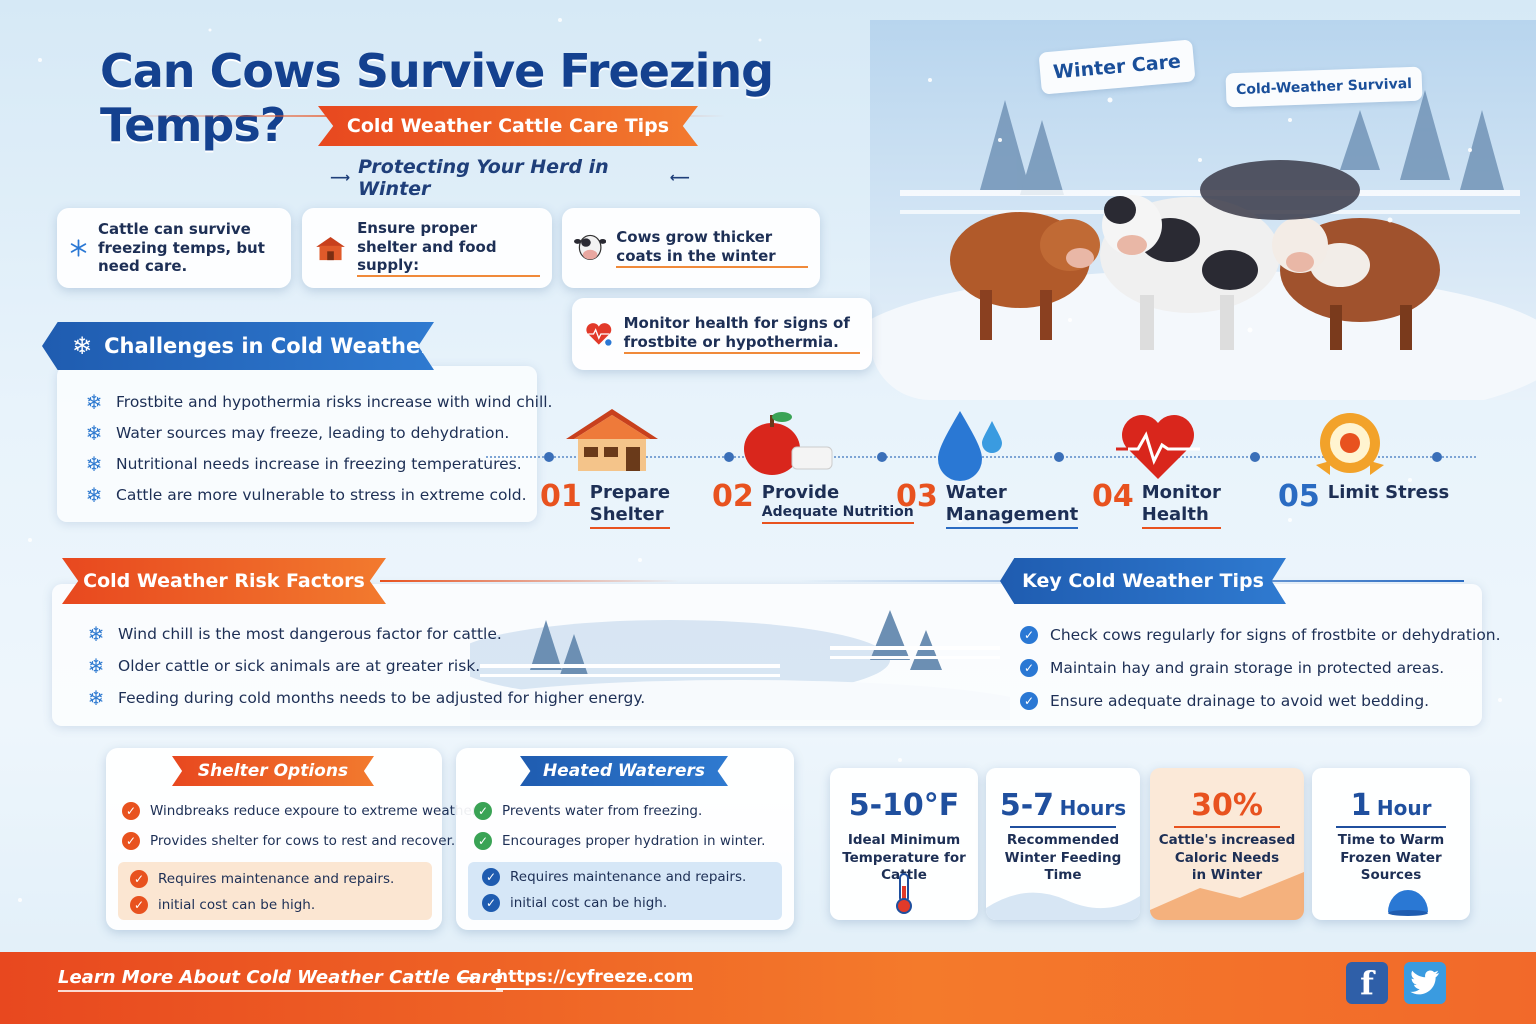  Describe the element at coordinates (970, 446) in the screenshot. I see `water-drop-icon` at that location.